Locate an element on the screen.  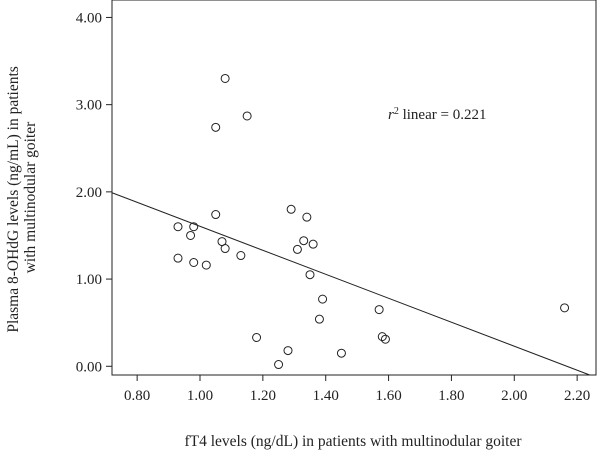
x-tick-label: 1.60 is located at coordinates (388, 396).